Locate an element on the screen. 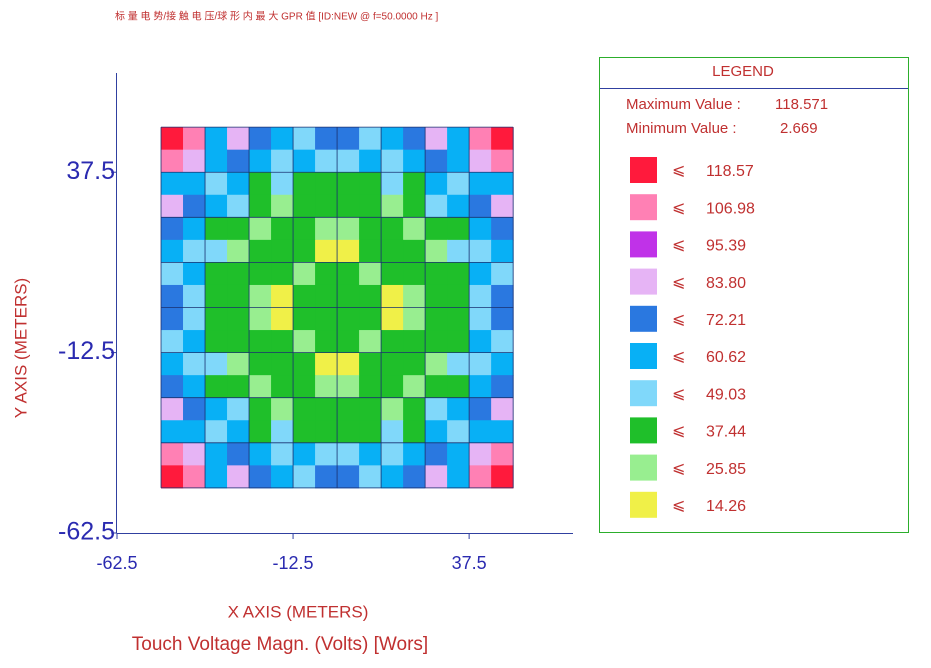  legend-max-value: 118.571 is located at coordinates (801, 104).